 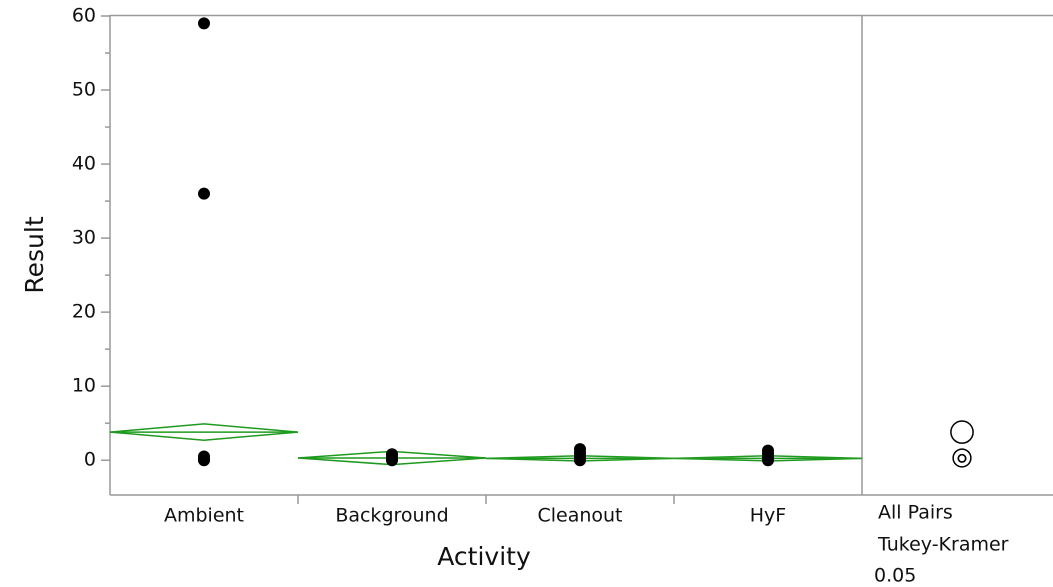 I want to click on x-tick-label: HyF, so click(x=768, y=516).